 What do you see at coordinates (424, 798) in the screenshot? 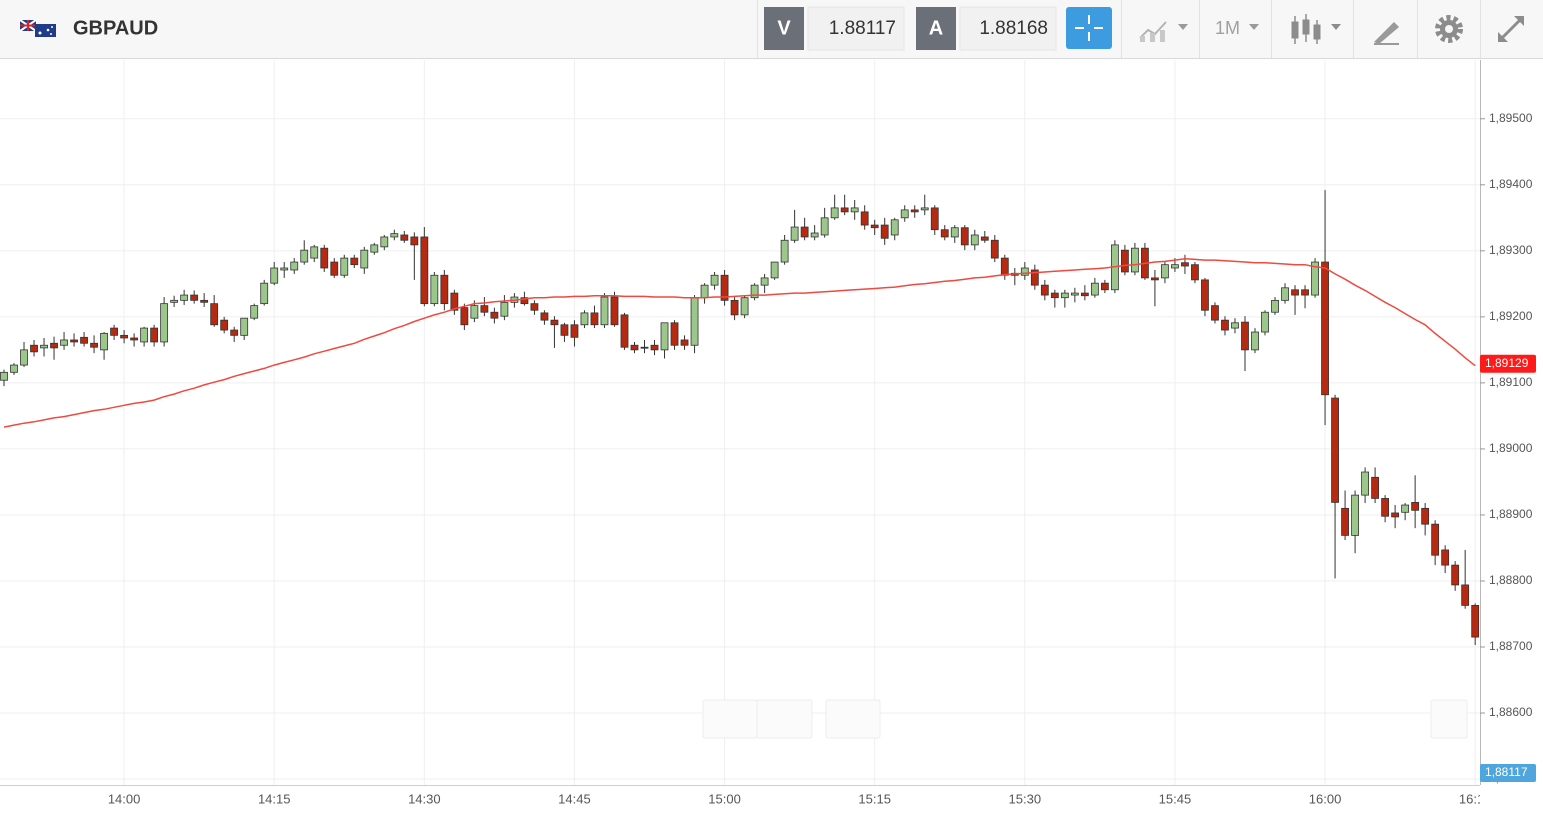
I see `x-tick-label: 14:30` at bounding box center [424, 798].